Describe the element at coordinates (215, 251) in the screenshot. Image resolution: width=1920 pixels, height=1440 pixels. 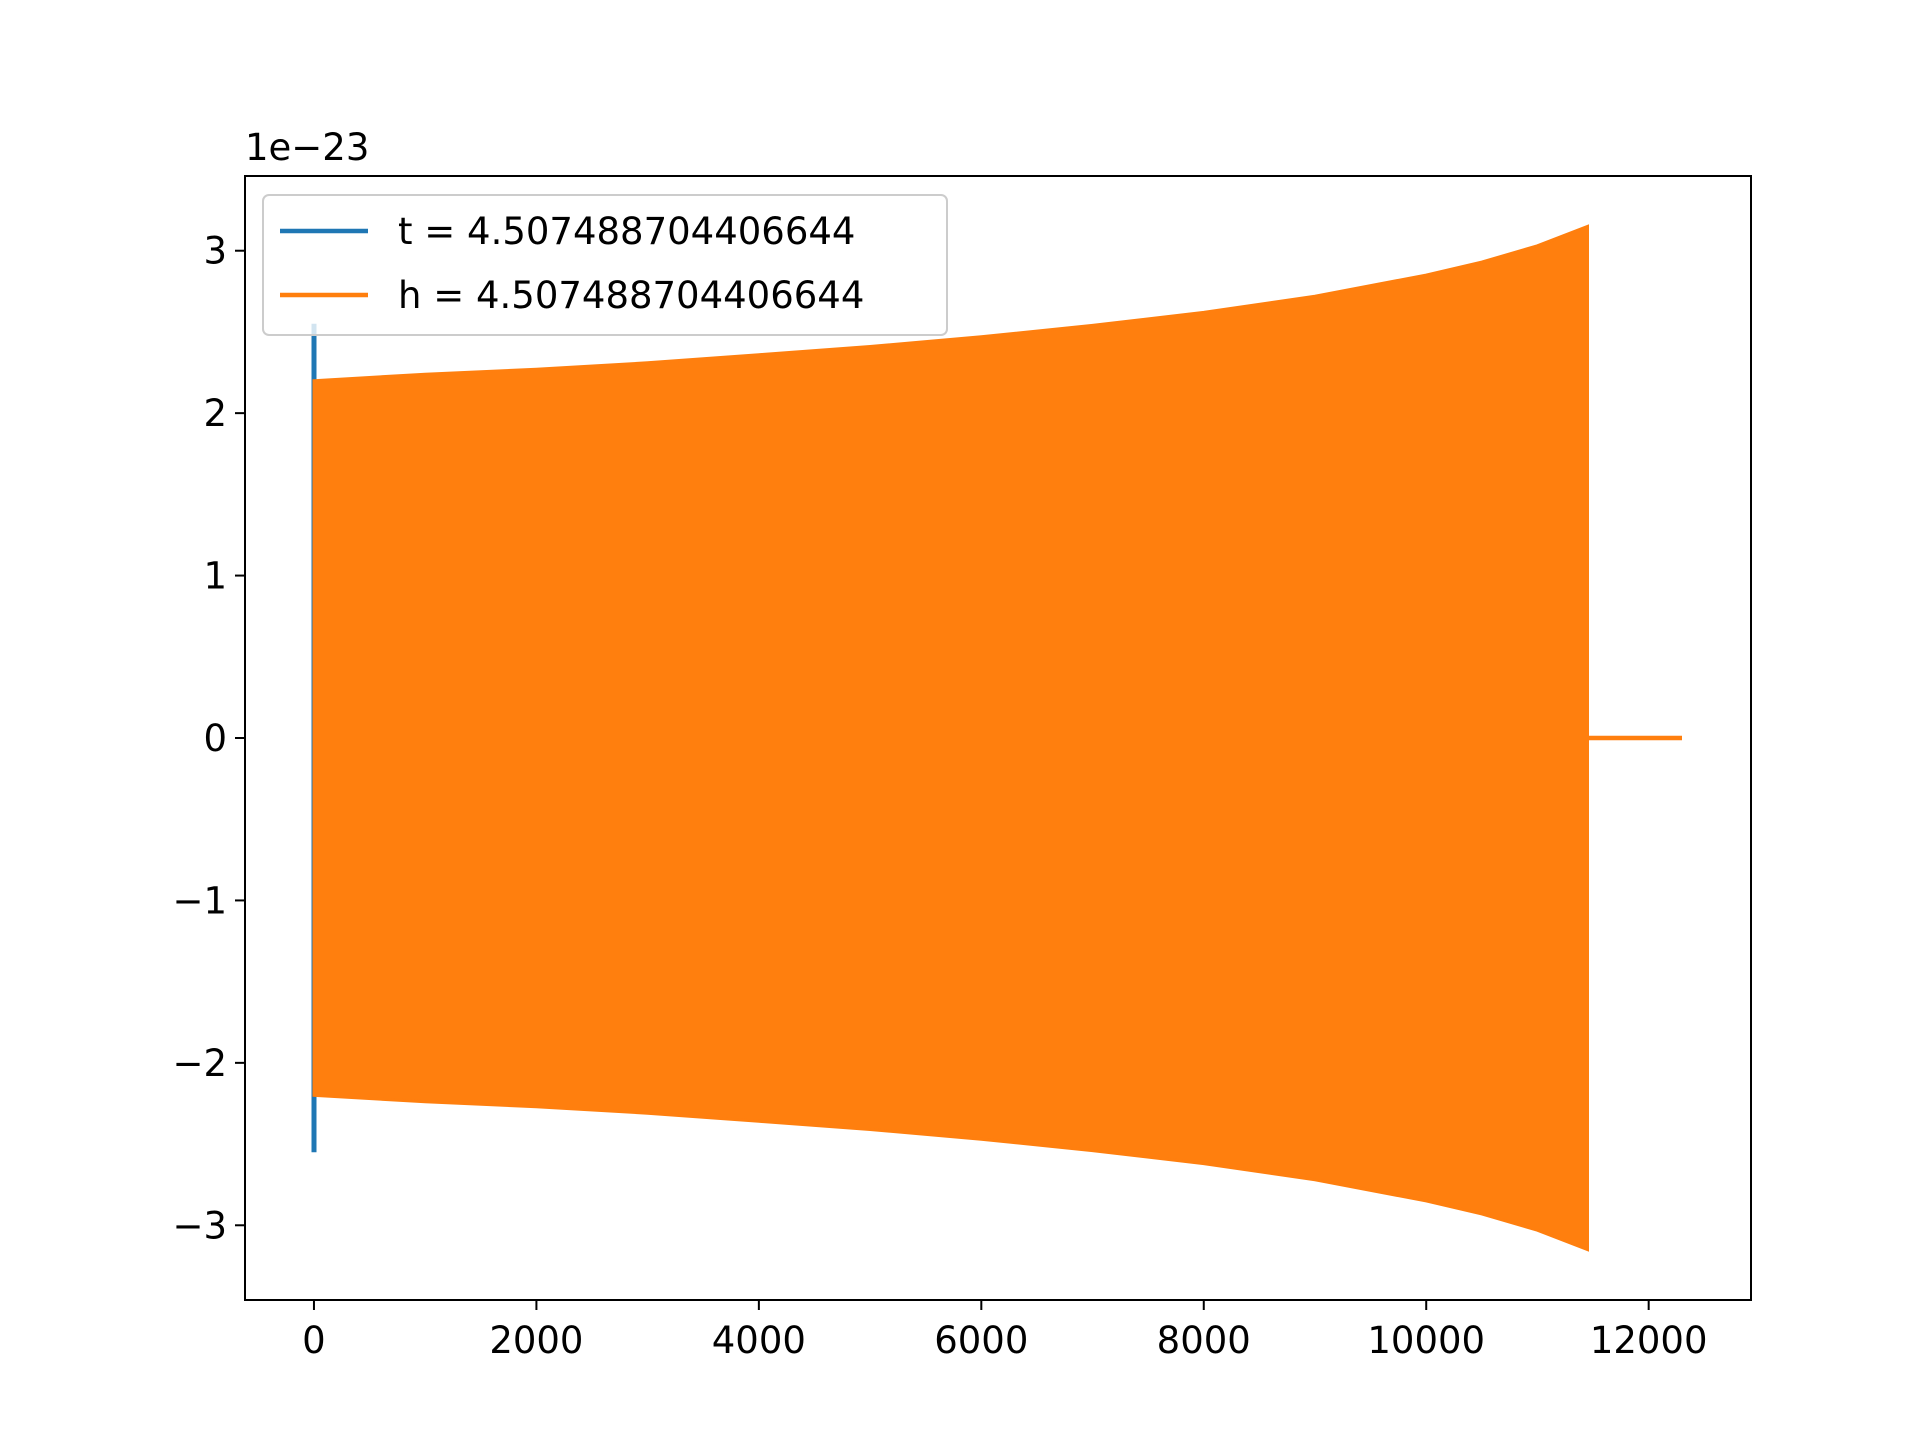
I see `y-tick-label: 3` at that location.